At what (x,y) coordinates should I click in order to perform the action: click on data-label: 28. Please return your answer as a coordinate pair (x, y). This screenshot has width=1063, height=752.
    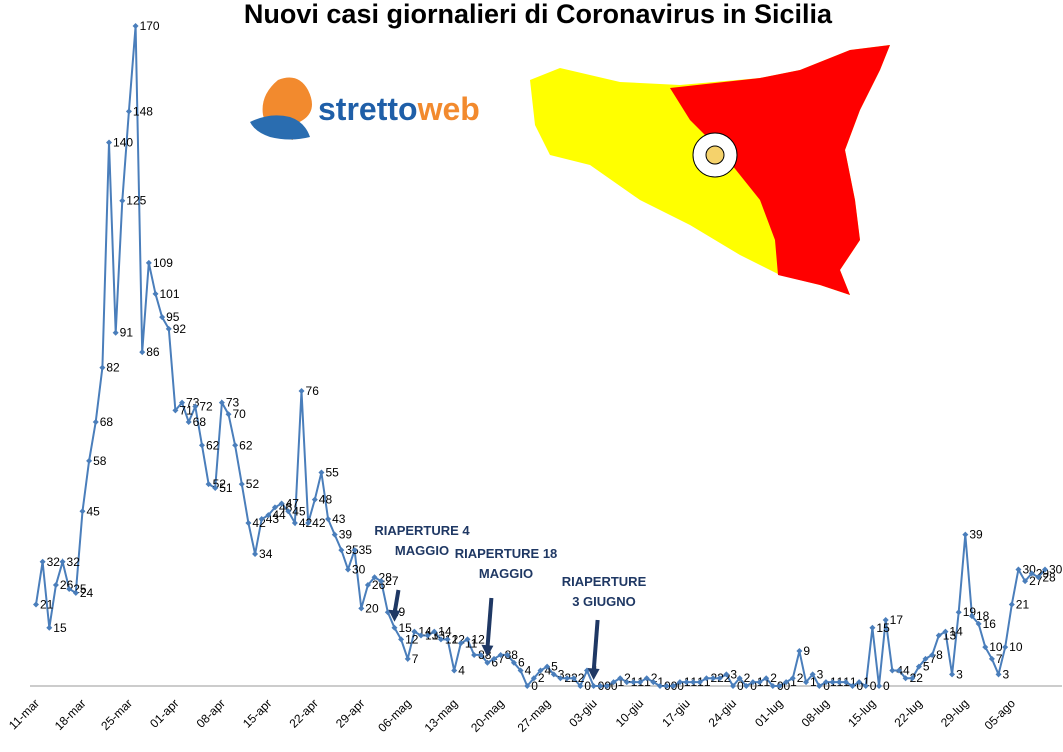
    Looking at the image, I should click on (1049, 577).